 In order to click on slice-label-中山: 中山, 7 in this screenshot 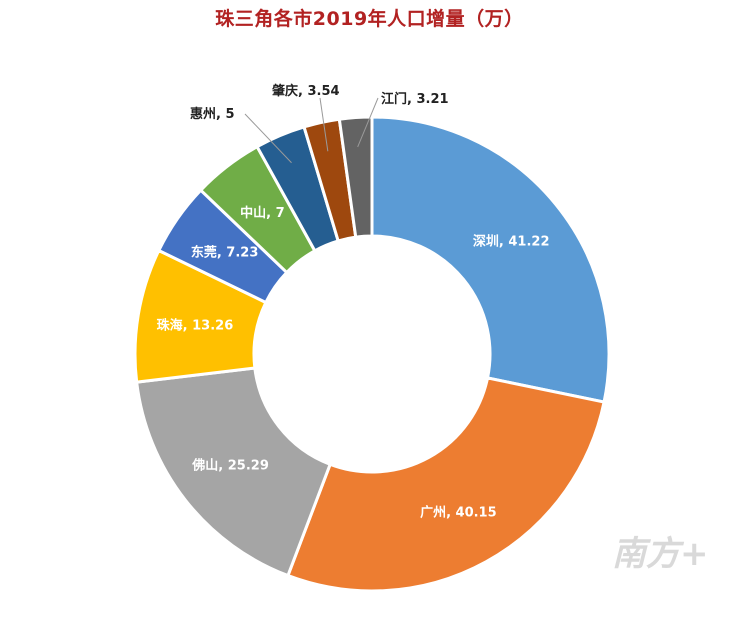, I will do `click(262, 213)`.